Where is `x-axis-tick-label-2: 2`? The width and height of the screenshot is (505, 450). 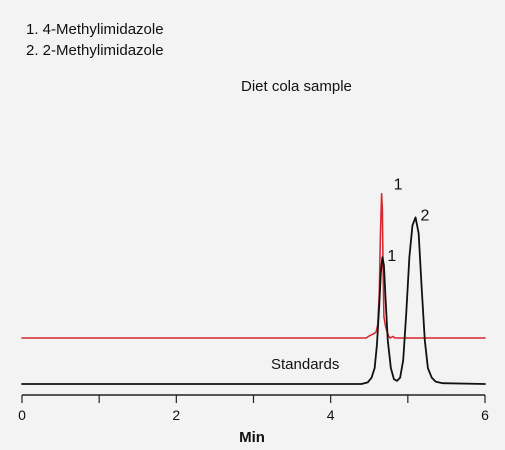
x-axis-tick-label-2: 2 is located at coordinates (176, 415).